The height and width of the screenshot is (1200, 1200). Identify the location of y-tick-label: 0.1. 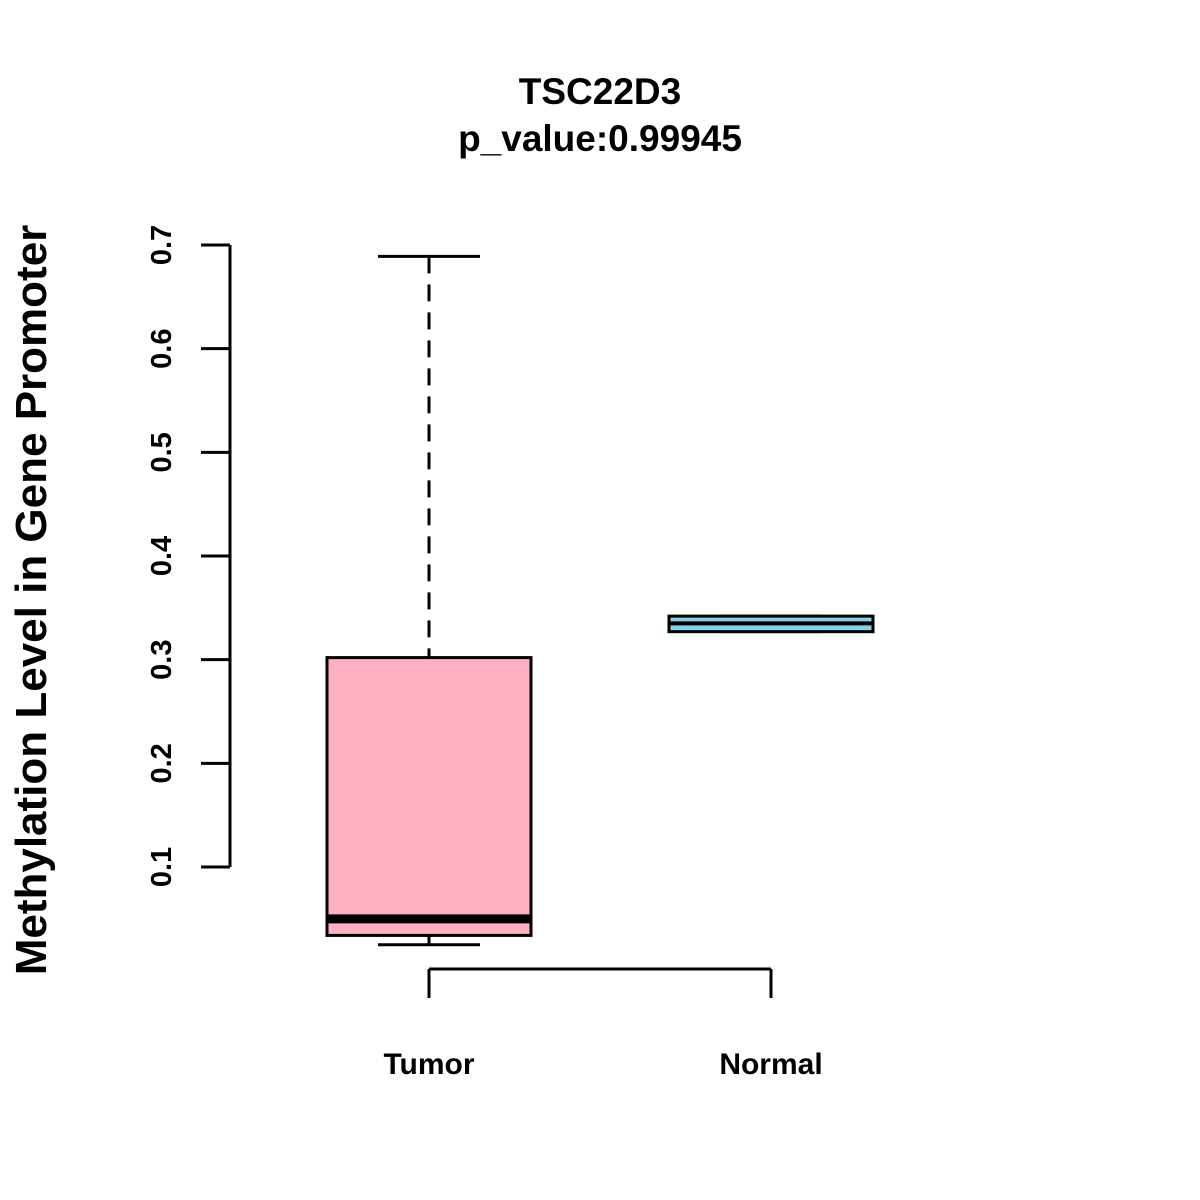
(162, 867).